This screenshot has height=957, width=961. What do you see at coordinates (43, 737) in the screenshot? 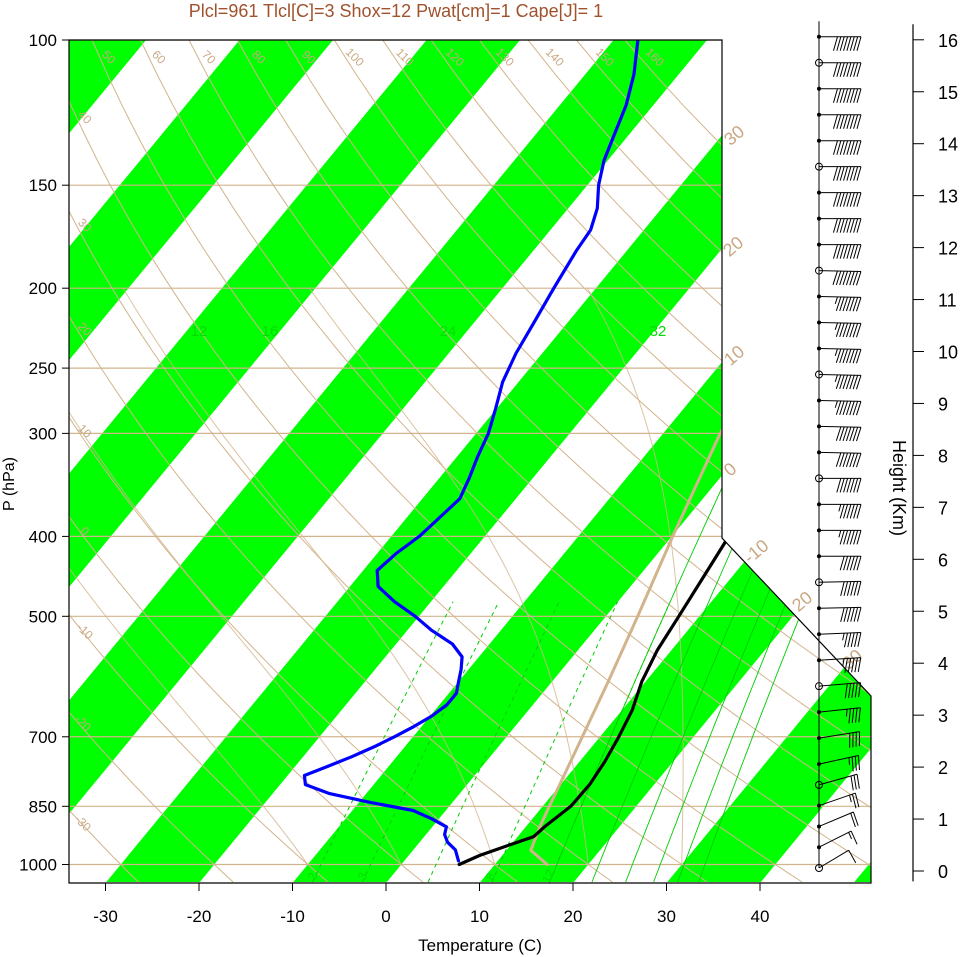
I see `p-tick-label: 700` at bounding box center [43, 737].